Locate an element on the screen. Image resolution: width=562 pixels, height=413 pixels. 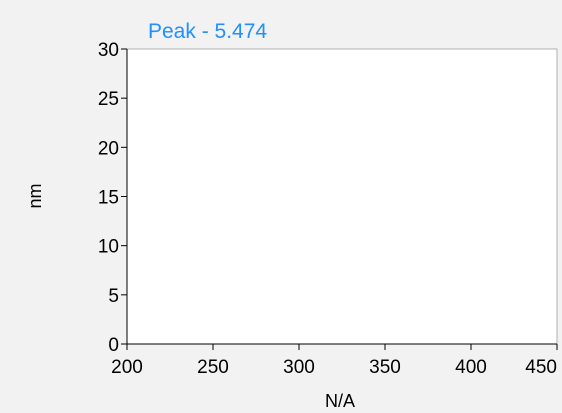
y-tick-label: 20 is located at coordinates (108, 148).